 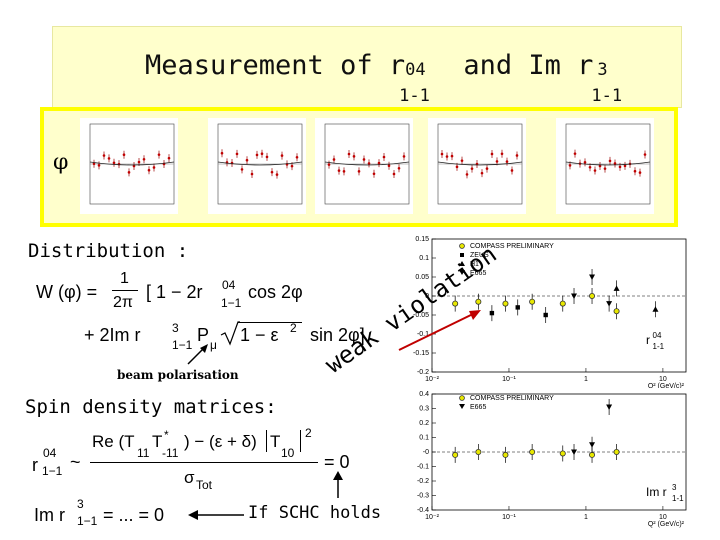 What do you see at coordinates (337, 335) in the screenshot?
I see `sin-term: sin 2φ]` at bounding box center [337, 335].